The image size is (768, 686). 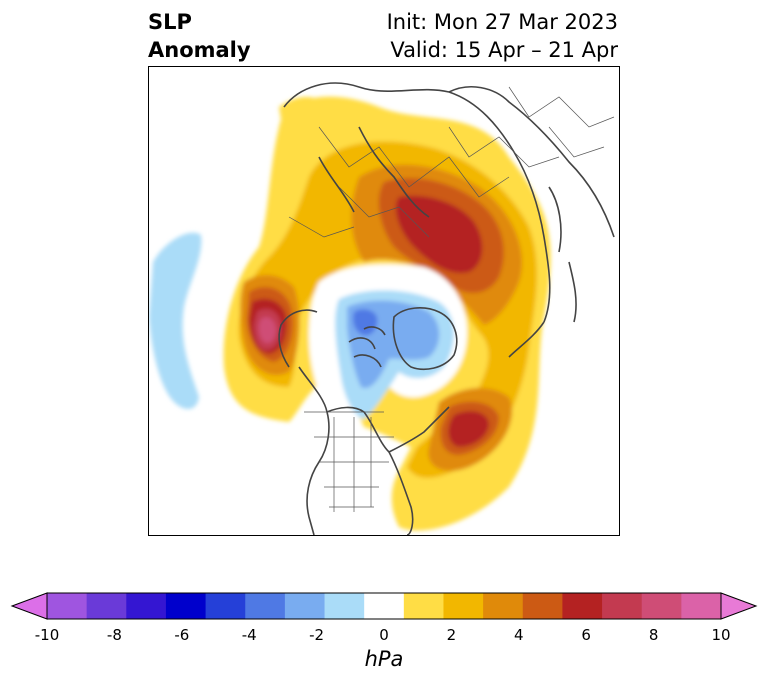 What do you see at coordinates (721, 635) in the screenshot?
I see `colorbar-tick-label: 10` at bounding box center [721, 635].